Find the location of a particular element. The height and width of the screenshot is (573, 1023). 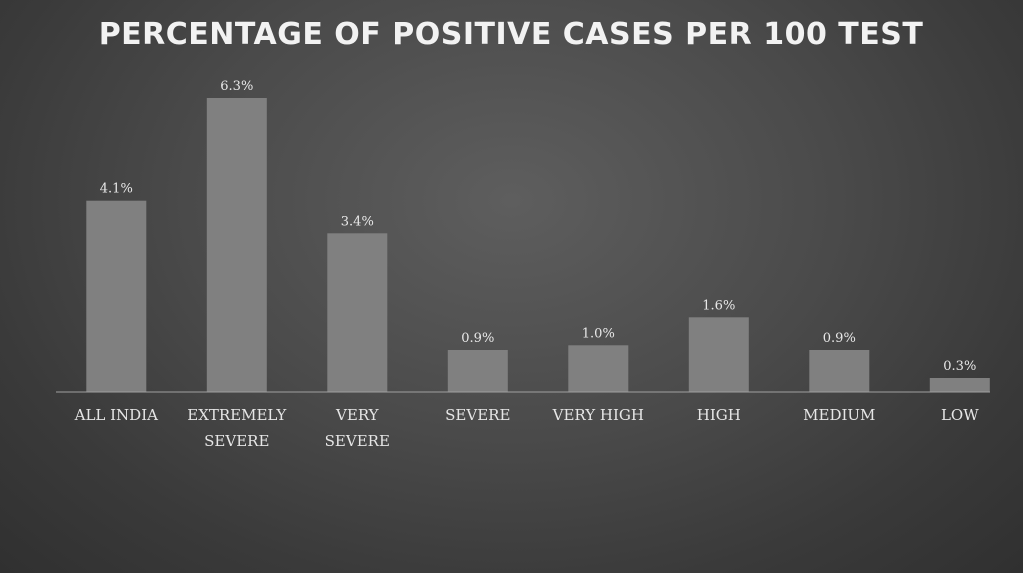

data-label-1: 6.3% is located at coordinates (236, 86).